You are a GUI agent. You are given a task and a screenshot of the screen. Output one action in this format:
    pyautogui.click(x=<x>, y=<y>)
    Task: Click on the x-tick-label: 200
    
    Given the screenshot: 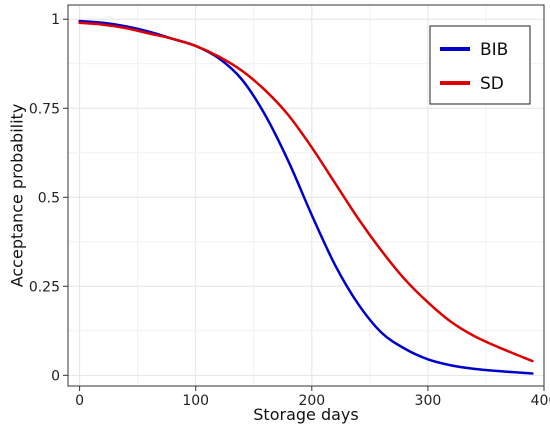 What is the action you would take?
    pyautogui.click(x=311, y=401)
    